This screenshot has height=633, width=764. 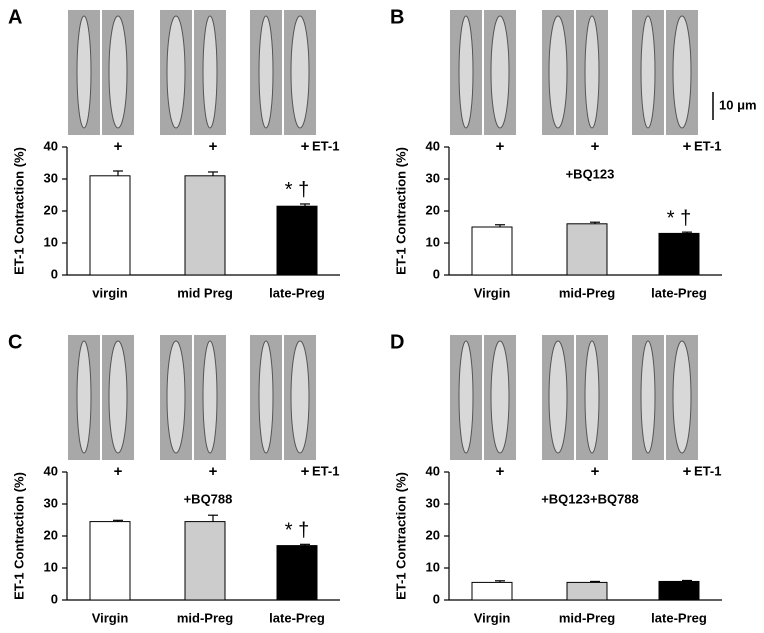 I want to click on x-tick-label: mid Preg, so click(x=205, y=292).